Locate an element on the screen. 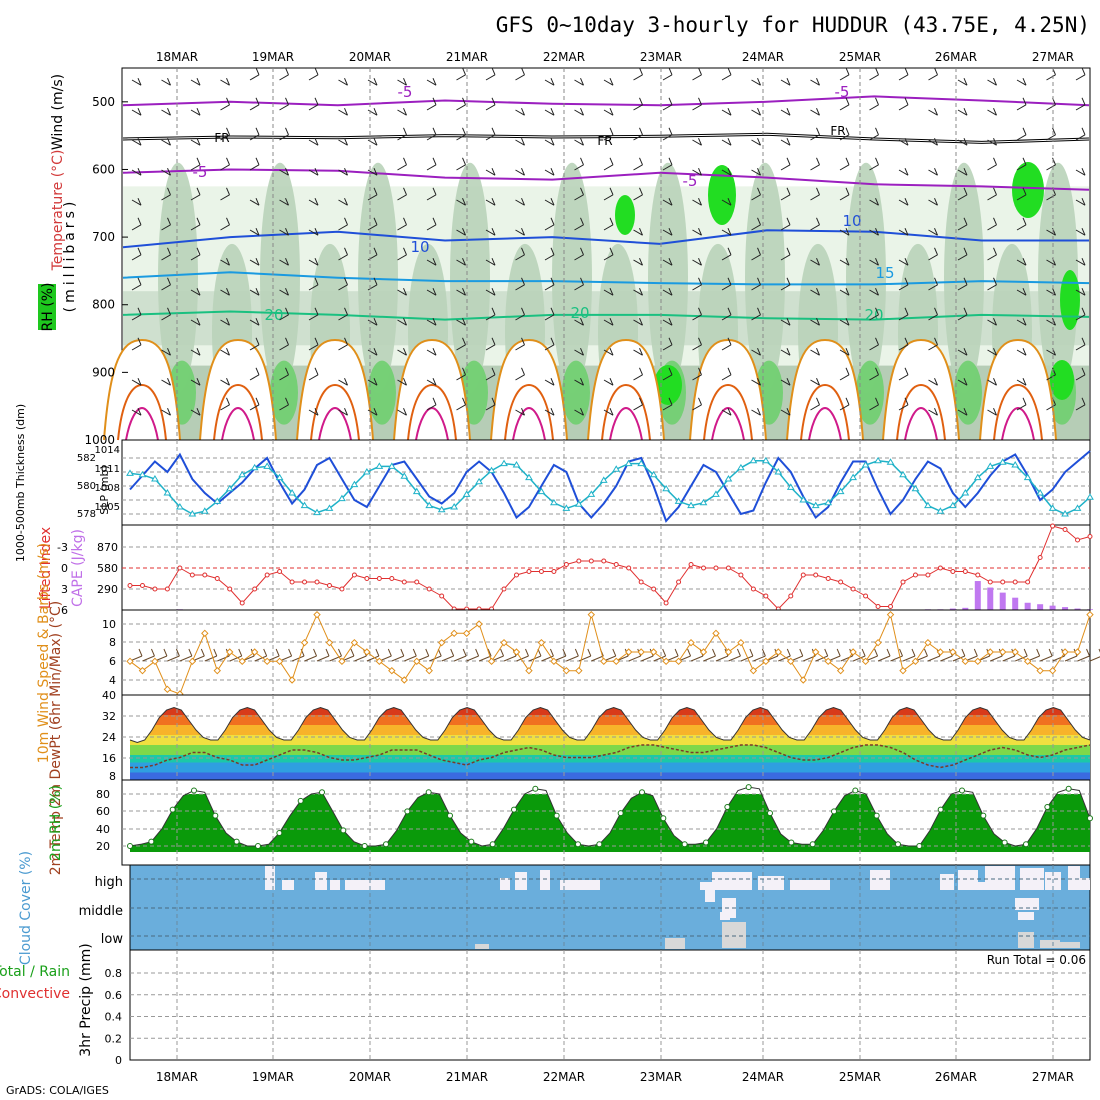  temp-band is located at coordinates (610, 750).